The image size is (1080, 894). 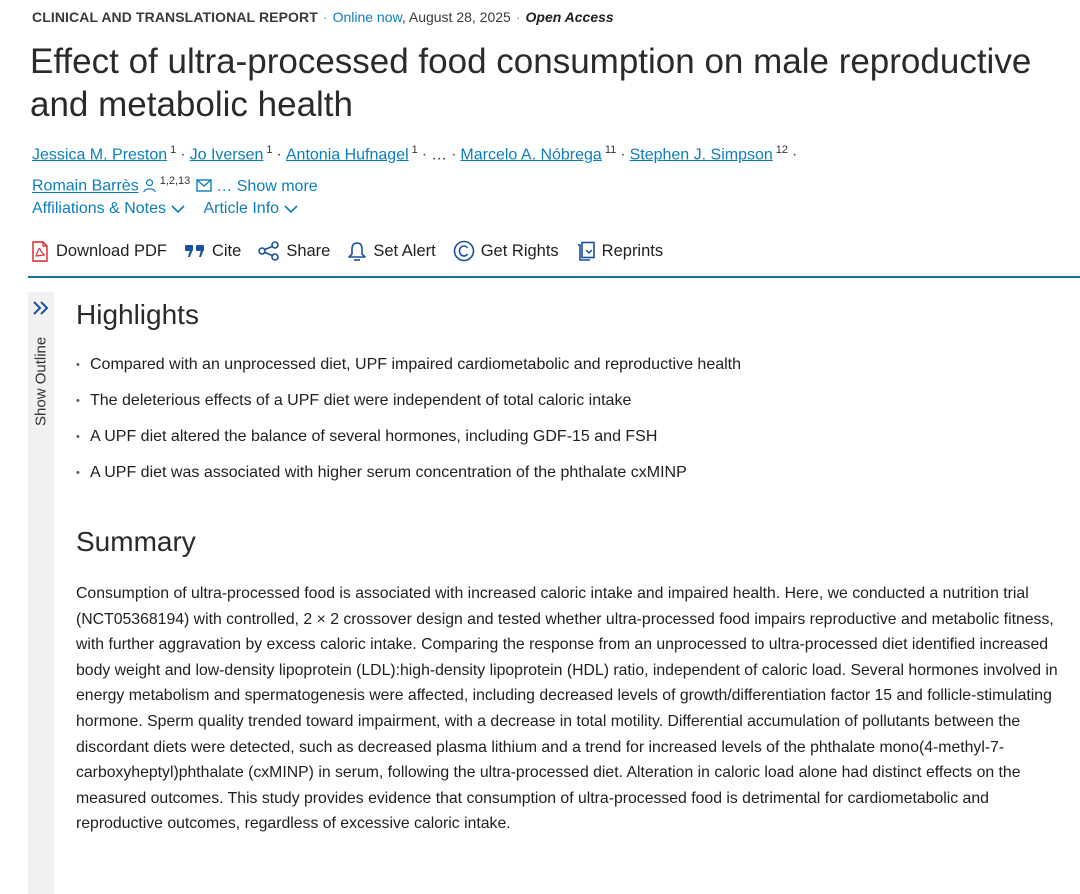 What do you see at coordinates (554, 277) in the screenshot?
I see `header-divider` at bounding box center [554, 277].